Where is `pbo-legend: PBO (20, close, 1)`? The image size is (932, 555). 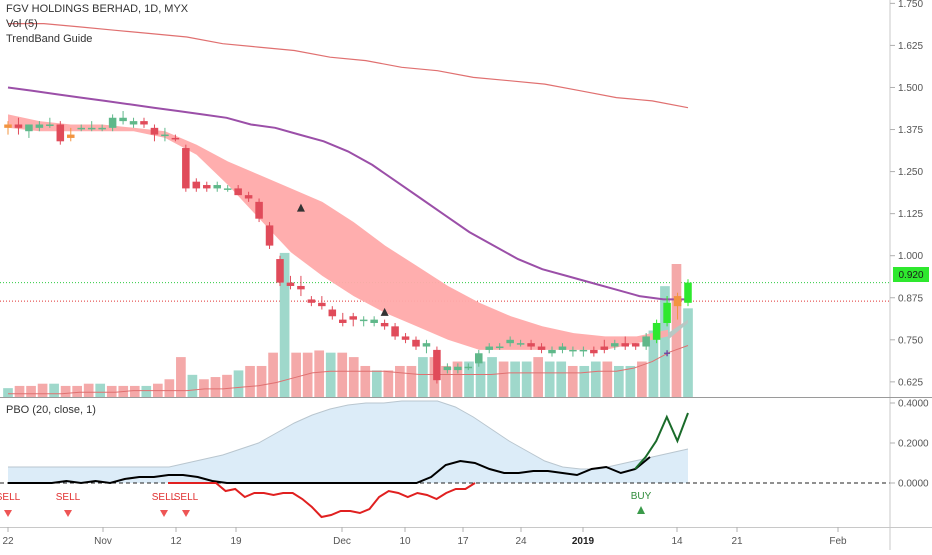 pbo-legend: PBO (20, close, 1) is located at coordinates (51, 410).